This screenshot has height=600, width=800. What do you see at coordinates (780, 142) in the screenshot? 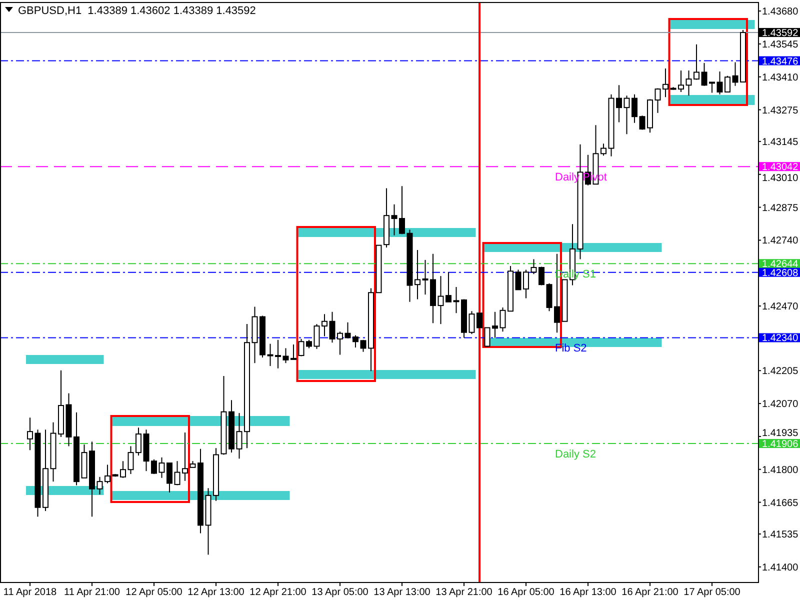
I see `y-tick-label: 1.43145` at bounding box center [780, 142].